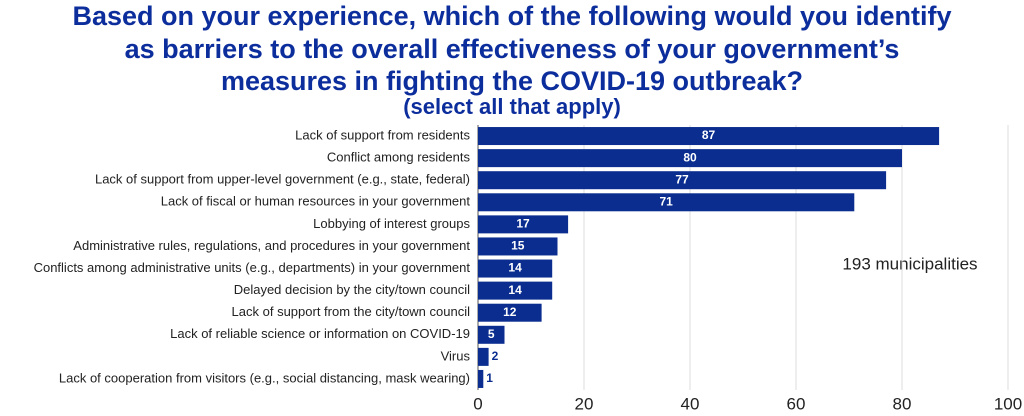 This screenshot has width=1024, height=416. Describe the element at coordinates (584, 403) in the screenshot. I see `x-tick-label: 20` at that location.